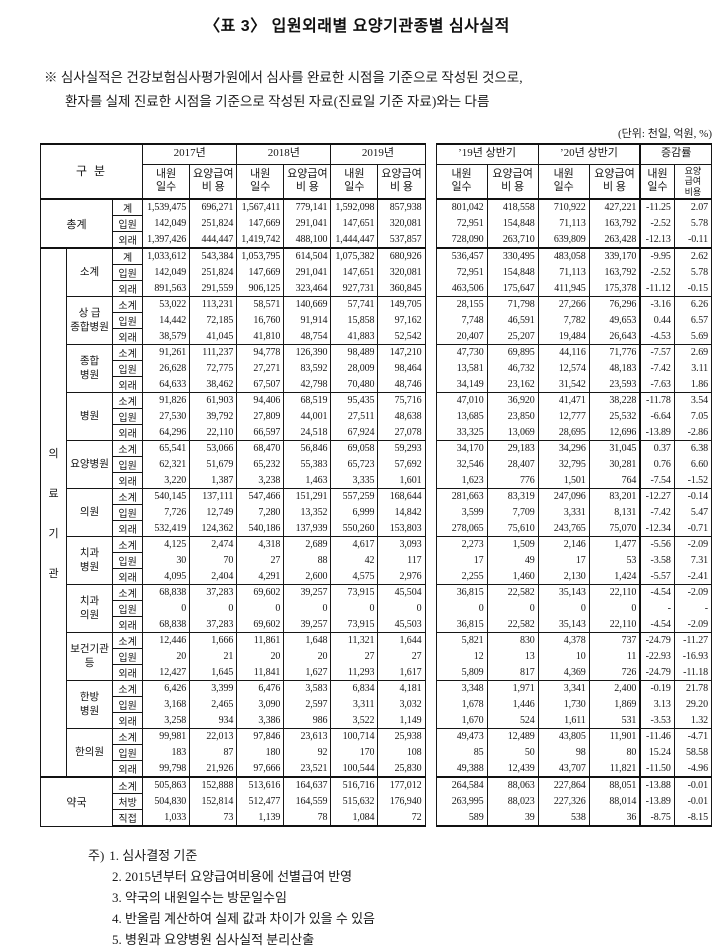 This screenshot has width=714, height=950. I want to click on table-row: 입원 0 0 0 0 0 0 0 0 0 0- -, so click(377, 609).